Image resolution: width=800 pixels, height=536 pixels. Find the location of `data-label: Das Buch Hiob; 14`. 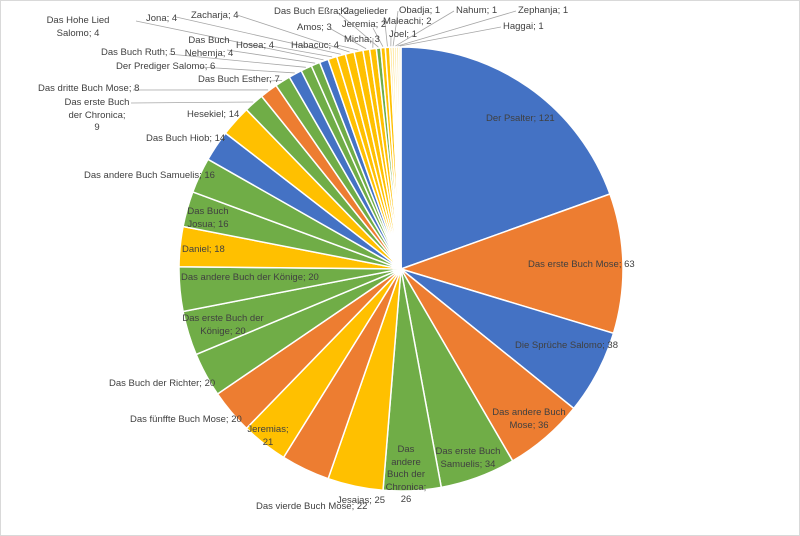

data-label: Das Buch Hiob; 14 is located at coordinates (186, 138).